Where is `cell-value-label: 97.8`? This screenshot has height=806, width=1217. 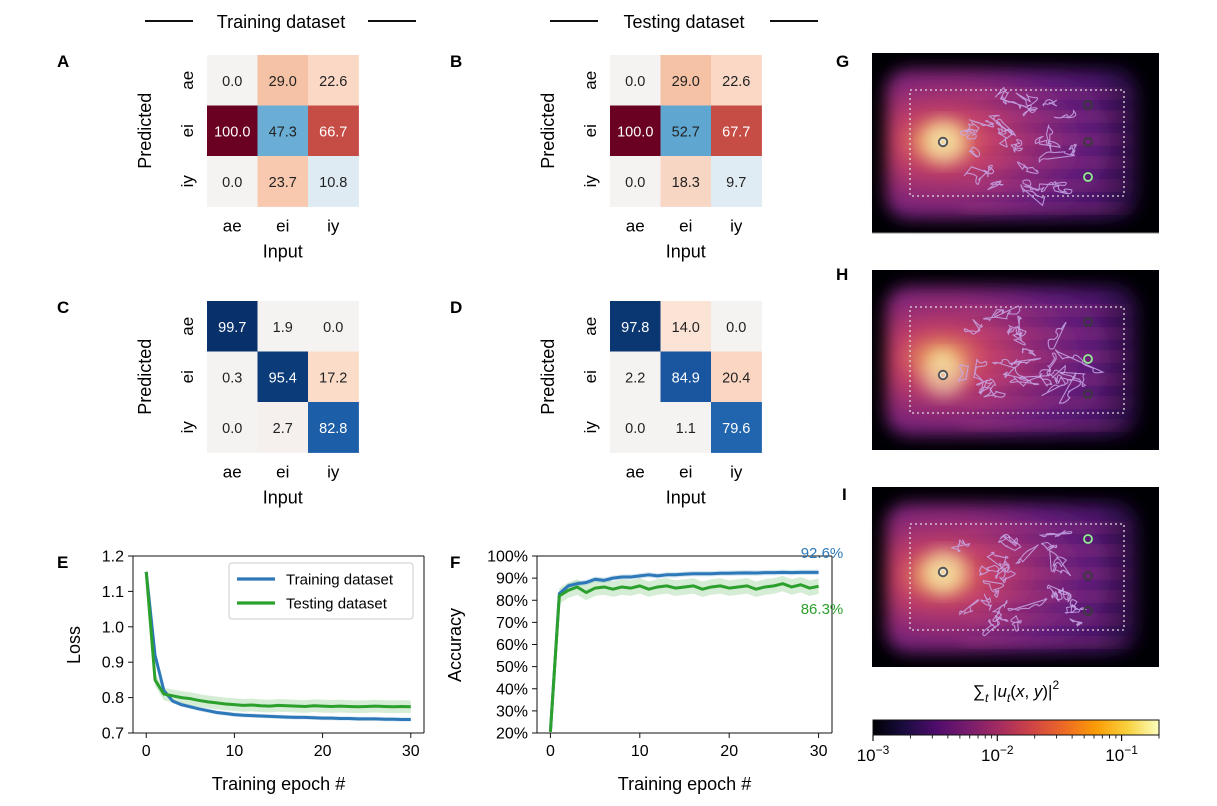
cell-value-label: 97.8 is located at coordinates (635, 328).